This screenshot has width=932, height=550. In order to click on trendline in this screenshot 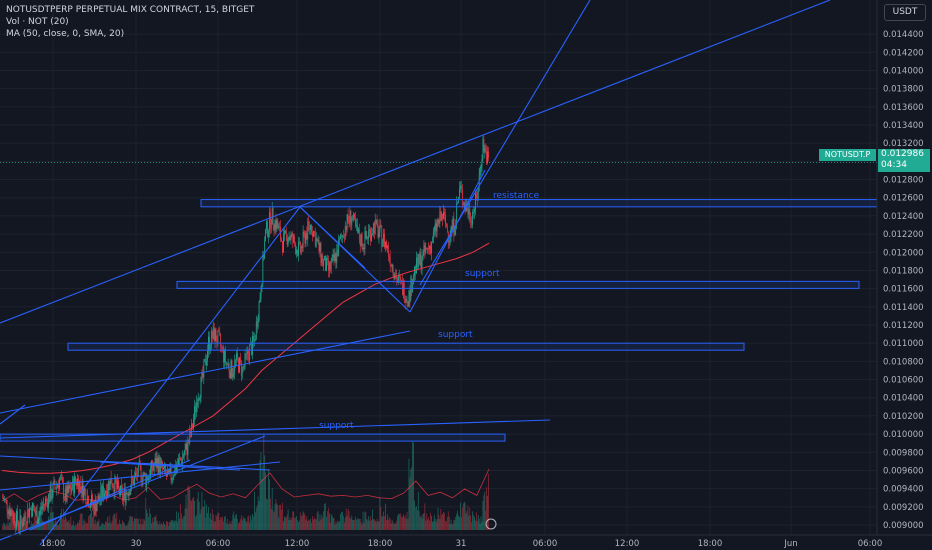, I will do `click(110, 495)`.